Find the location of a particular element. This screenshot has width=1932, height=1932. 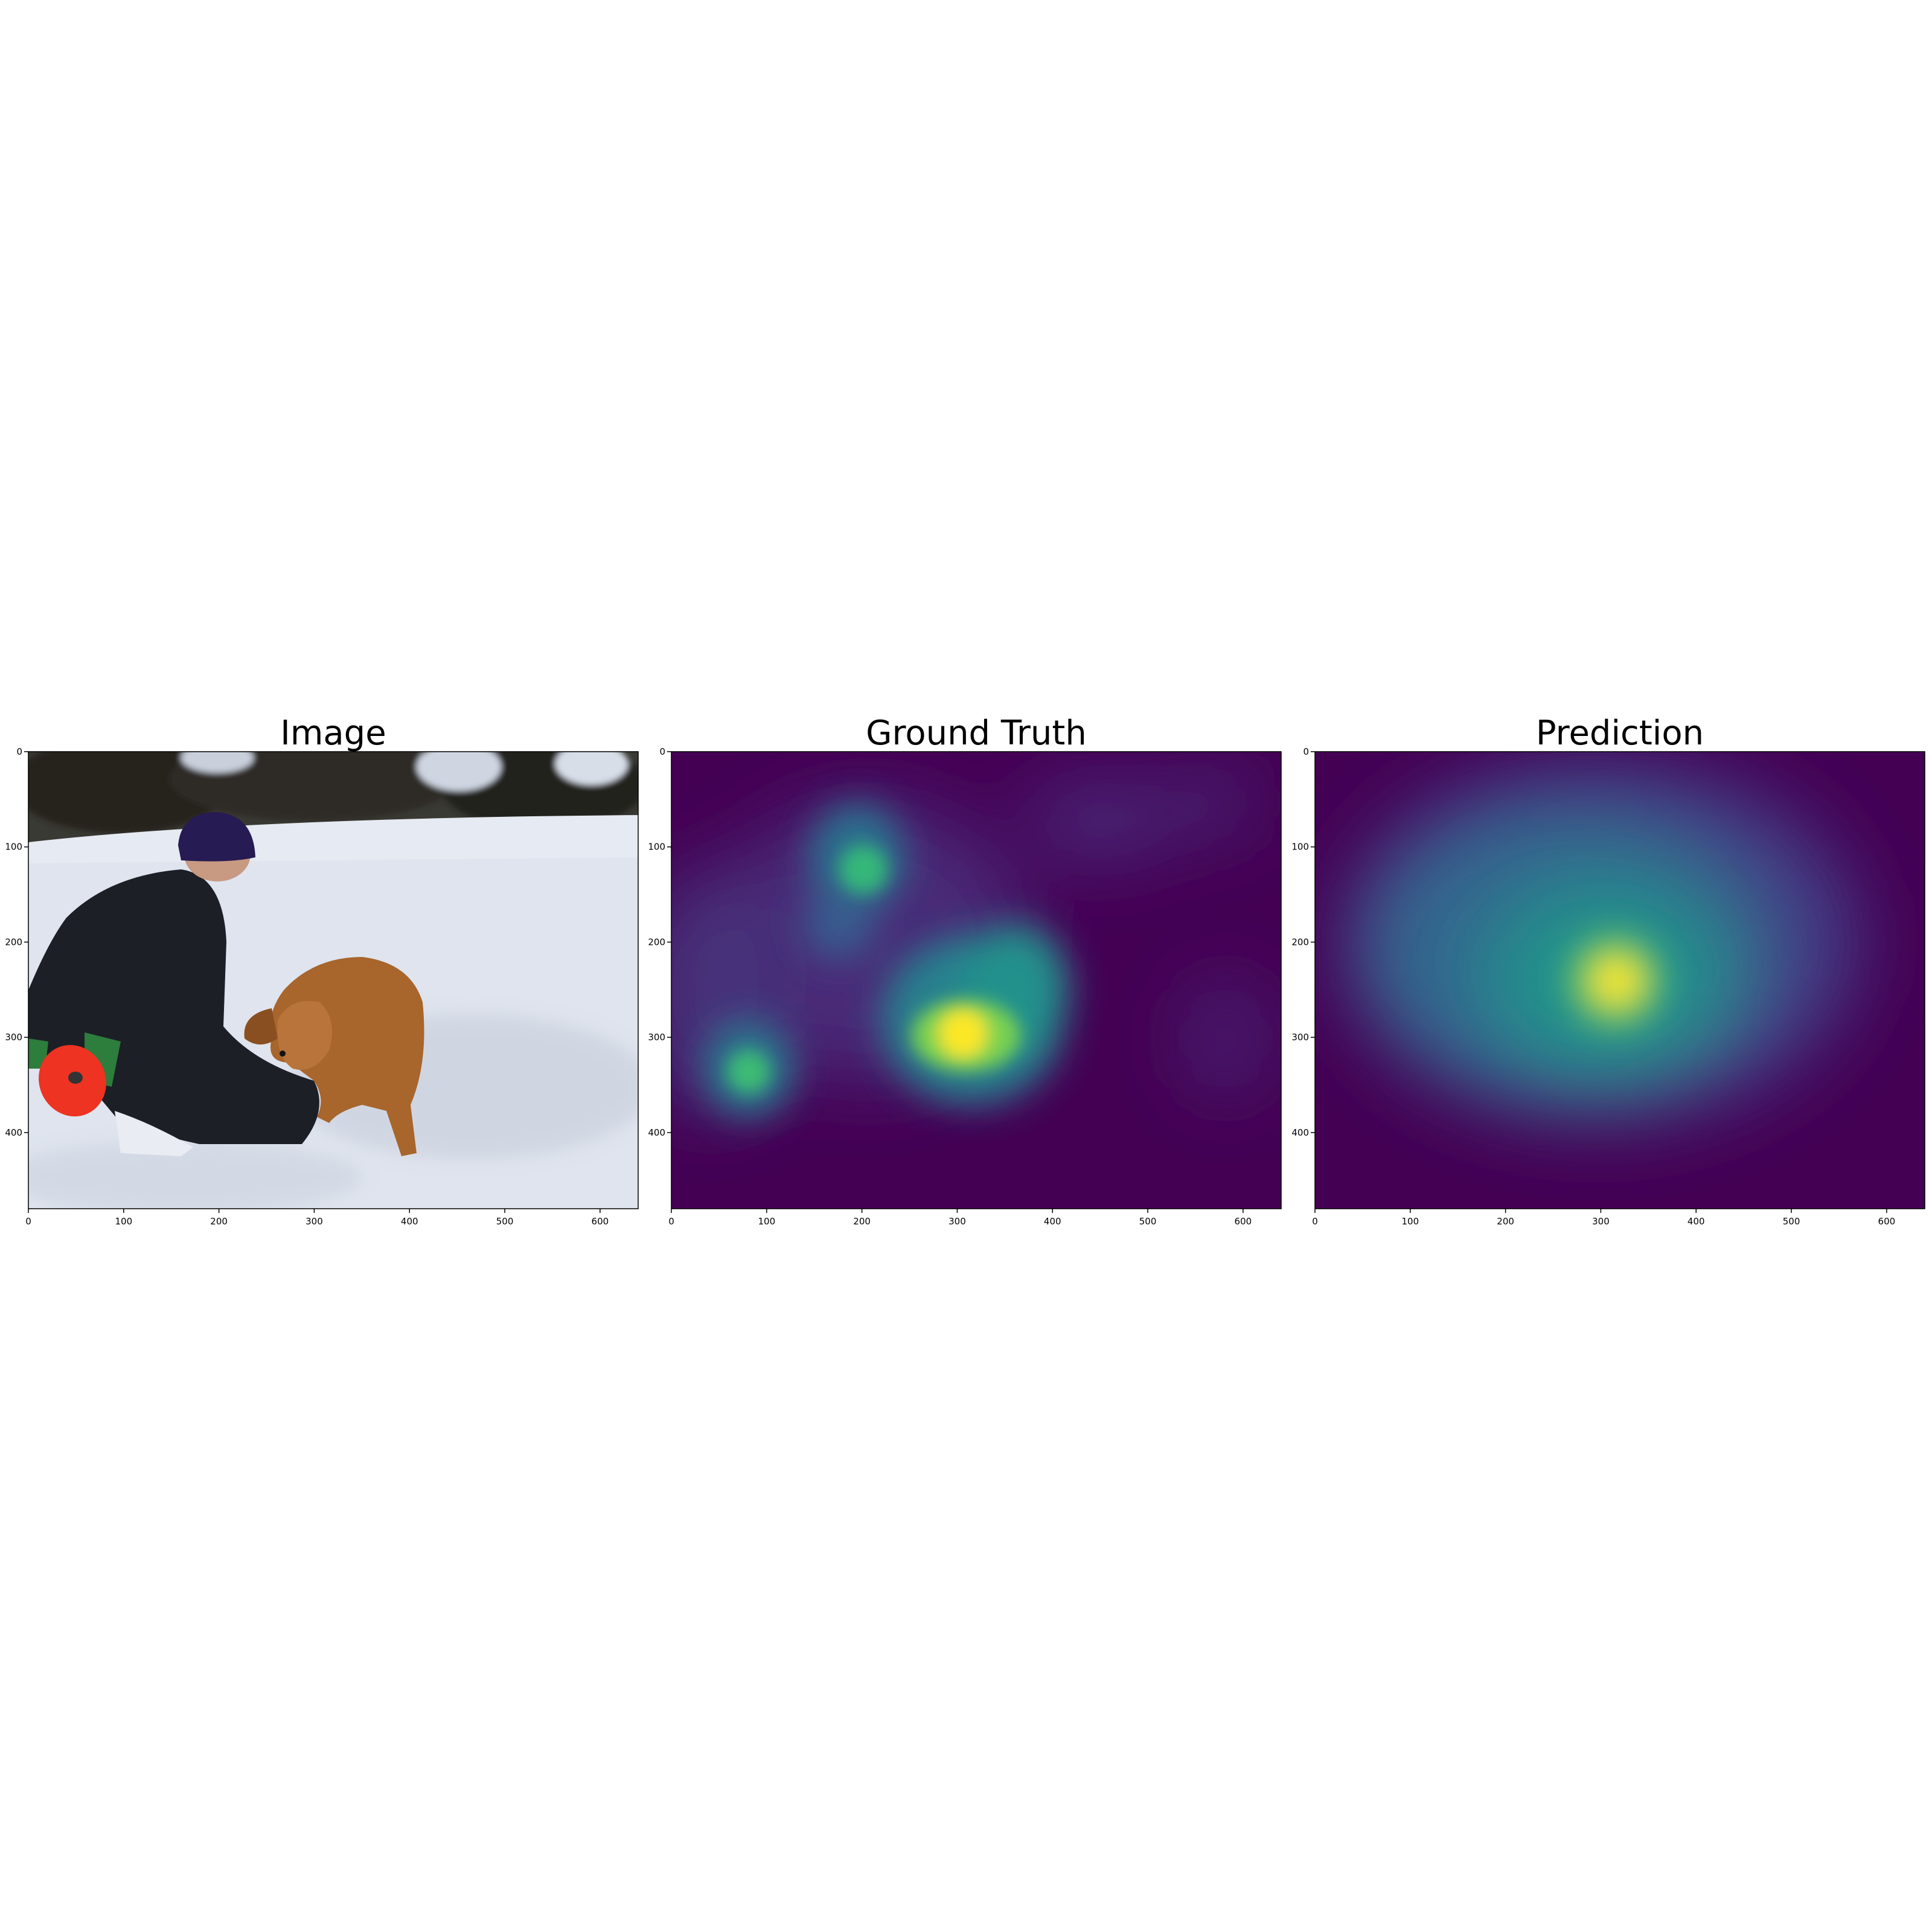

panel-title-prediction: Prediction is located at coordinates (1620, 734).